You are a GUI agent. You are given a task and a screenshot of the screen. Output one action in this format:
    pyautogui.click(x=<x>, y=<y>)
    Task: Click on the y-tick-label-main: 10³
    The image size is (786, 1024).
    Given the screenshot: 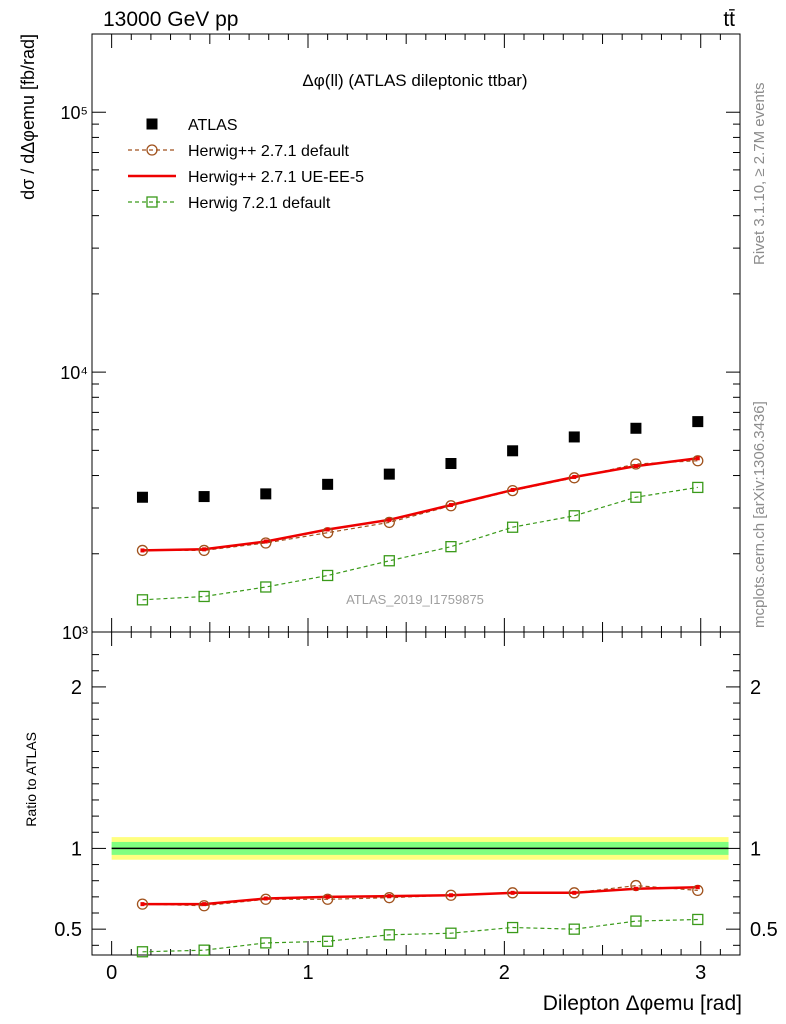 What is the action you would take?
    pyautogui.click(x=75, y=633)
    